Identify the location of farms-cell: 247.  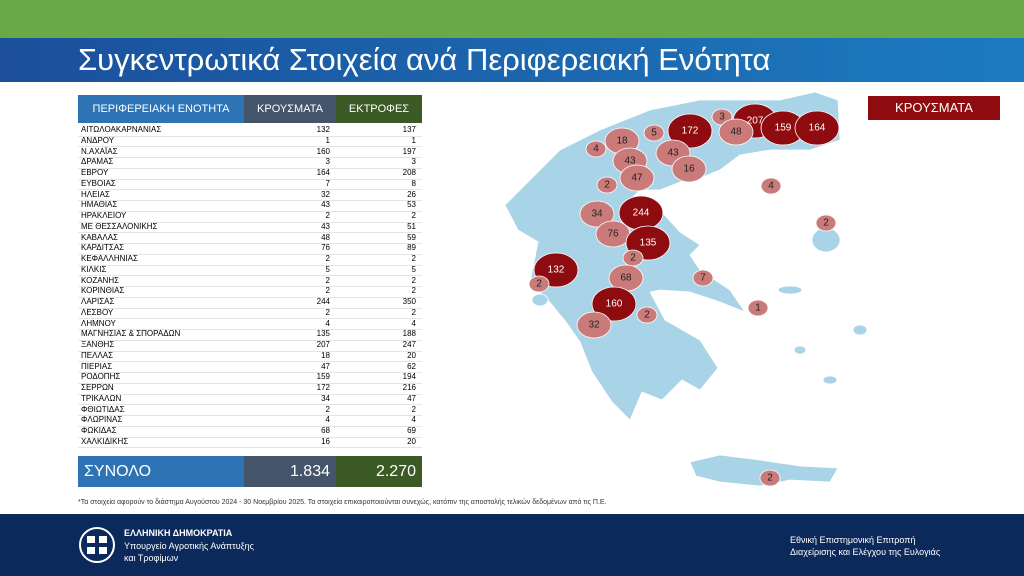
(409, 344).